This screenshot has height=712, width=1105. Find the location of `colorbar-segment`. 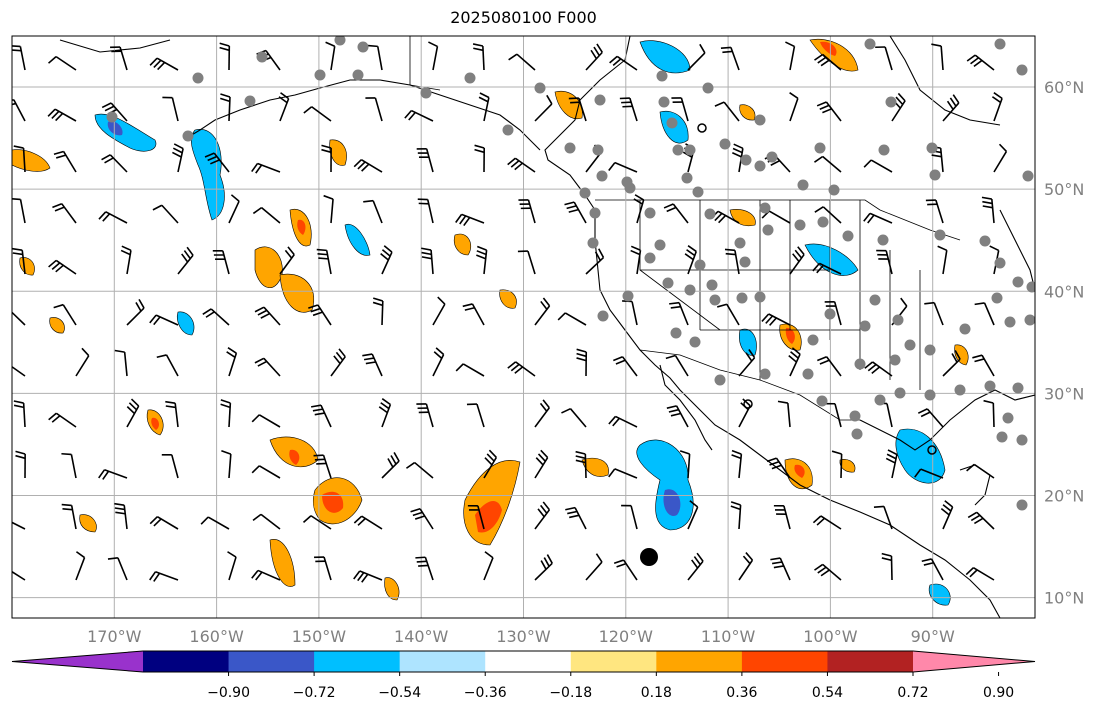

colorbar-segment is located at coordinates (870, 661).